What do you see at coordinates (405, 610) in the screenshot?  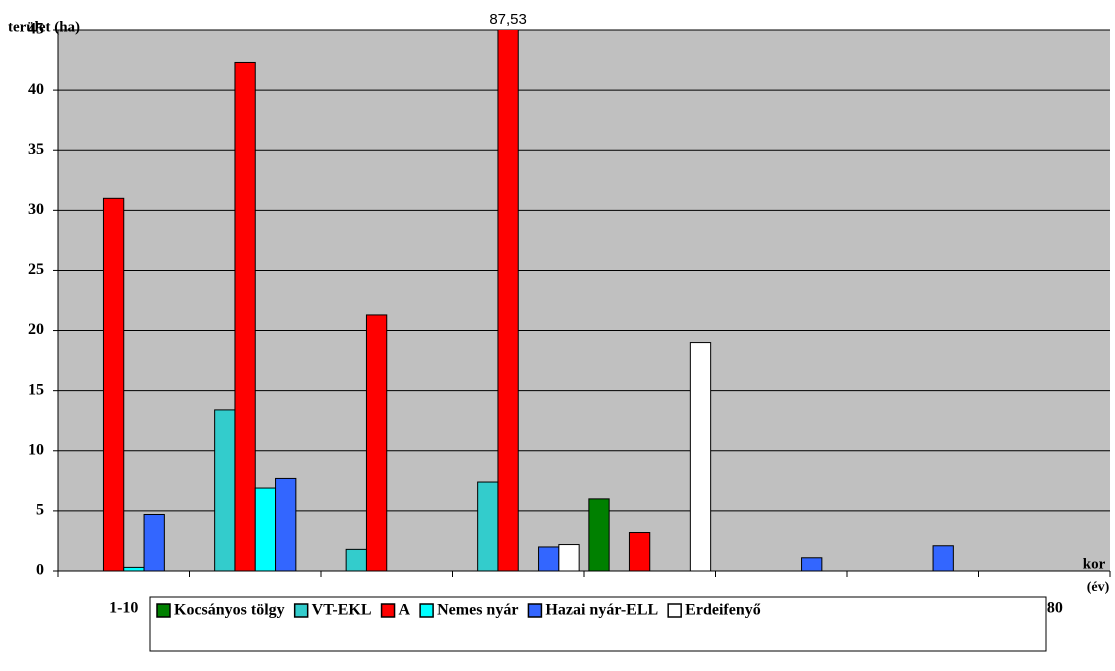 I see `legend-label: A` at bounding box center [405, 610].